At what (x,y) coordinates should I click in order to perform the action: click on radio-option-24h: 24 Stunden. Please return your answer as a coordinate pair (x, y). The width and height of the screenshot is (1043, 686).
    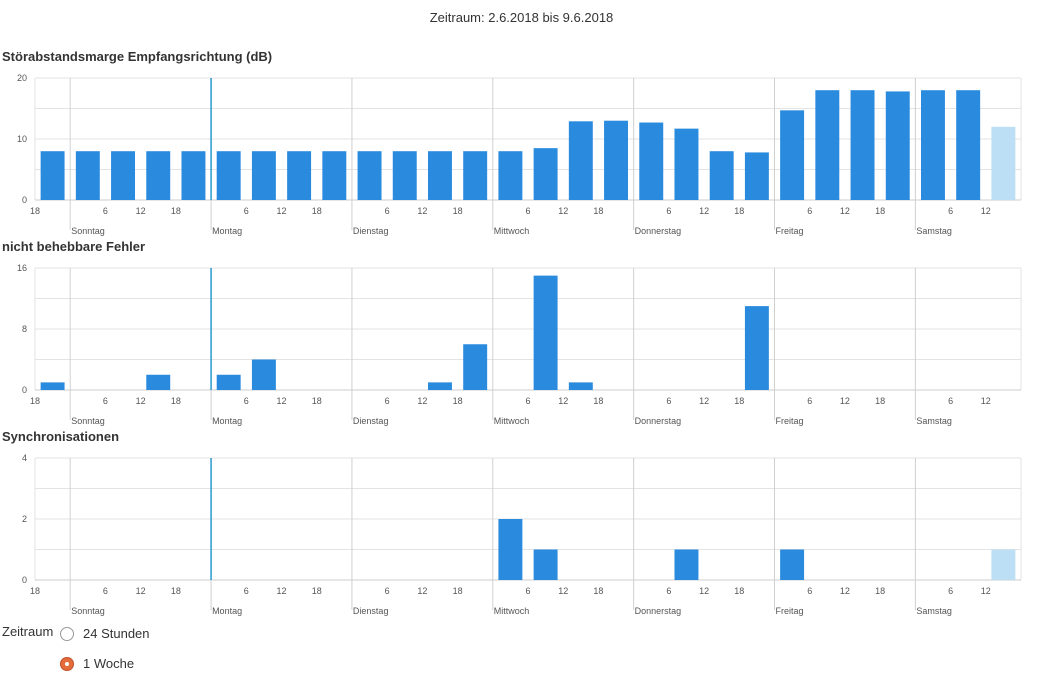
    Looking at the image, I should click on (105, 633).